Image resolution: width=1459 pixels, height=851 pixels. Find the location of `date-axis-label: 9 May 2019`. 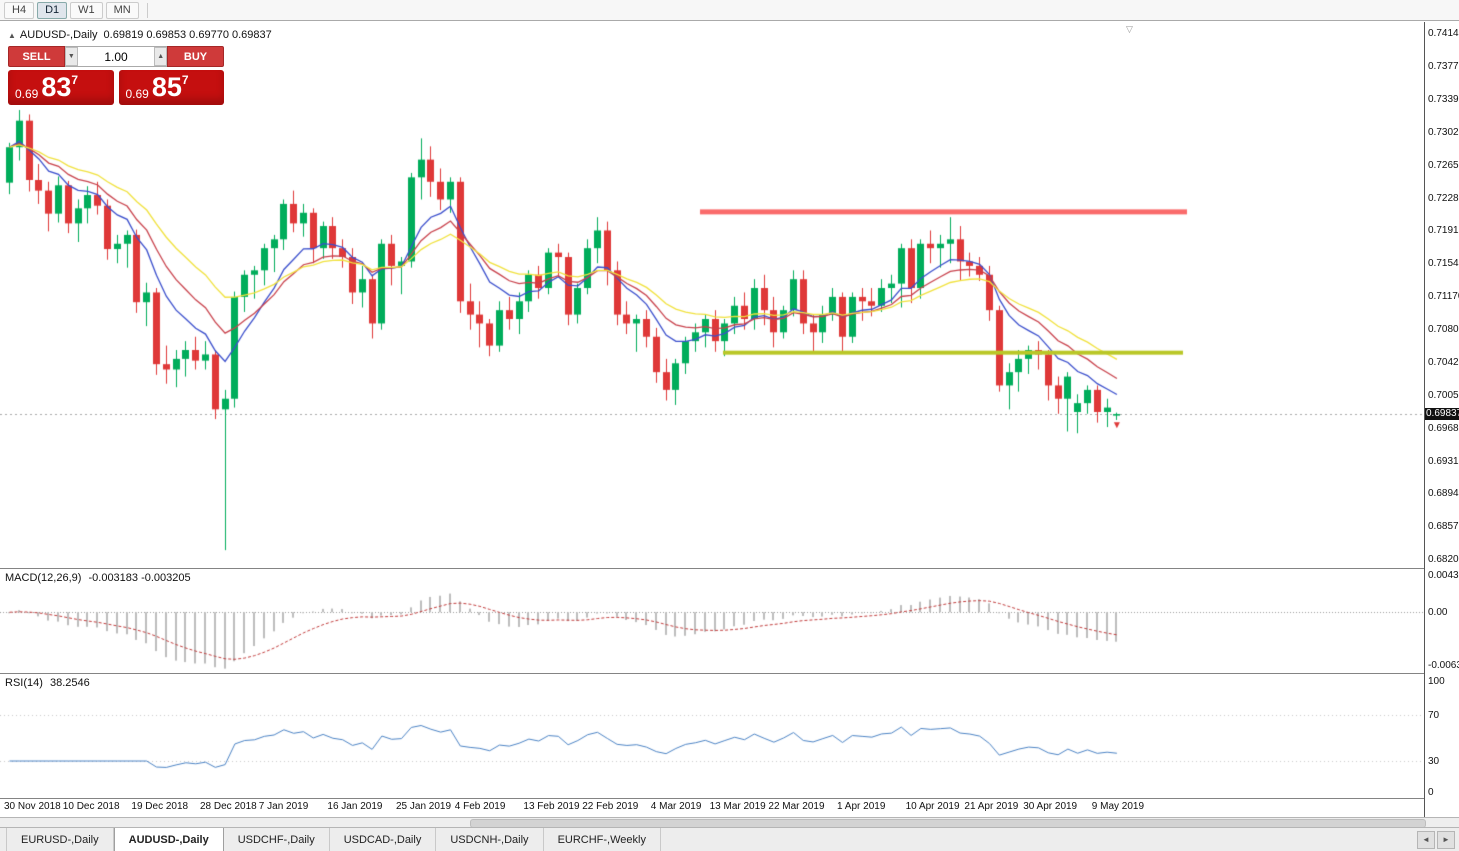

date-axis-label: 9 May 2019 is located at coordinates (1118, 806).